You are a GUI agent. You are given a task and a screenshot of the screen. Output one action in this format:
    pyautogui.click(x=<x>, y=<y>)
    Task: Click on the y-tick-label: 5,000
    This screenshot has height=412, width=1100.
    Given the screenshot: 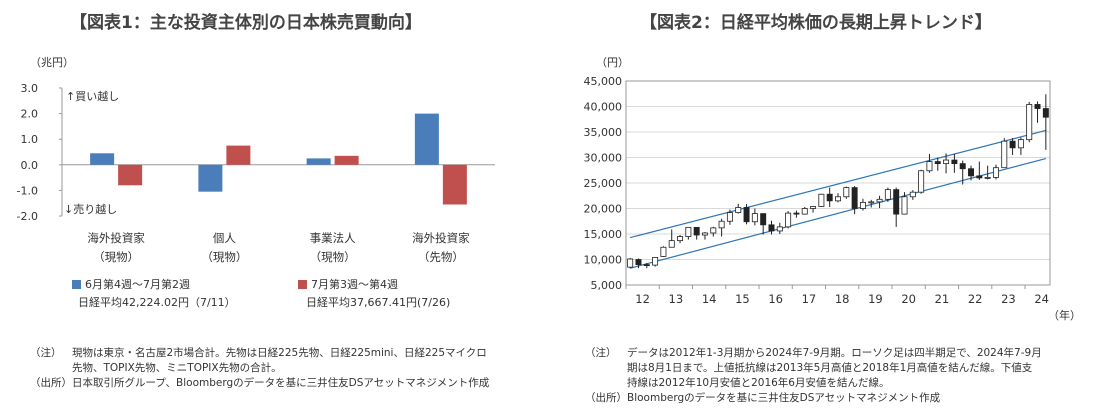 What is the action you would take?
    pyautogui.click(x=607, y=285)
    